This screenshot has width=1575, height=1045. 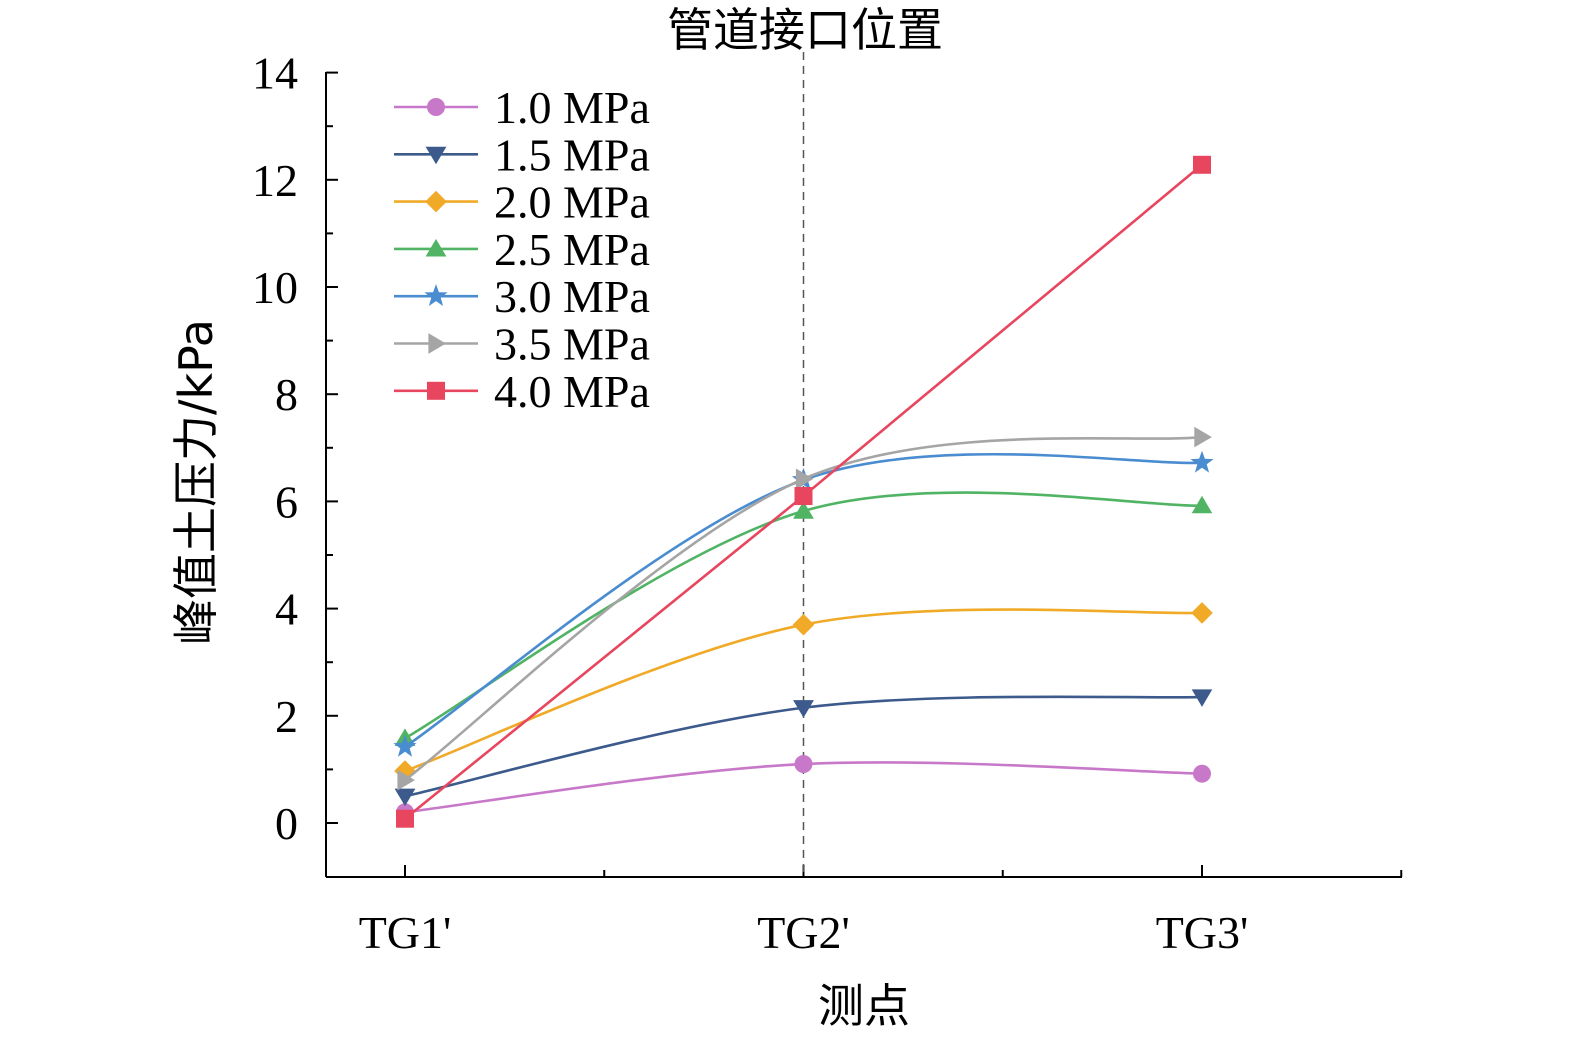 I want to click on x-tick-label: TG3', so click(x=1202, y=932).